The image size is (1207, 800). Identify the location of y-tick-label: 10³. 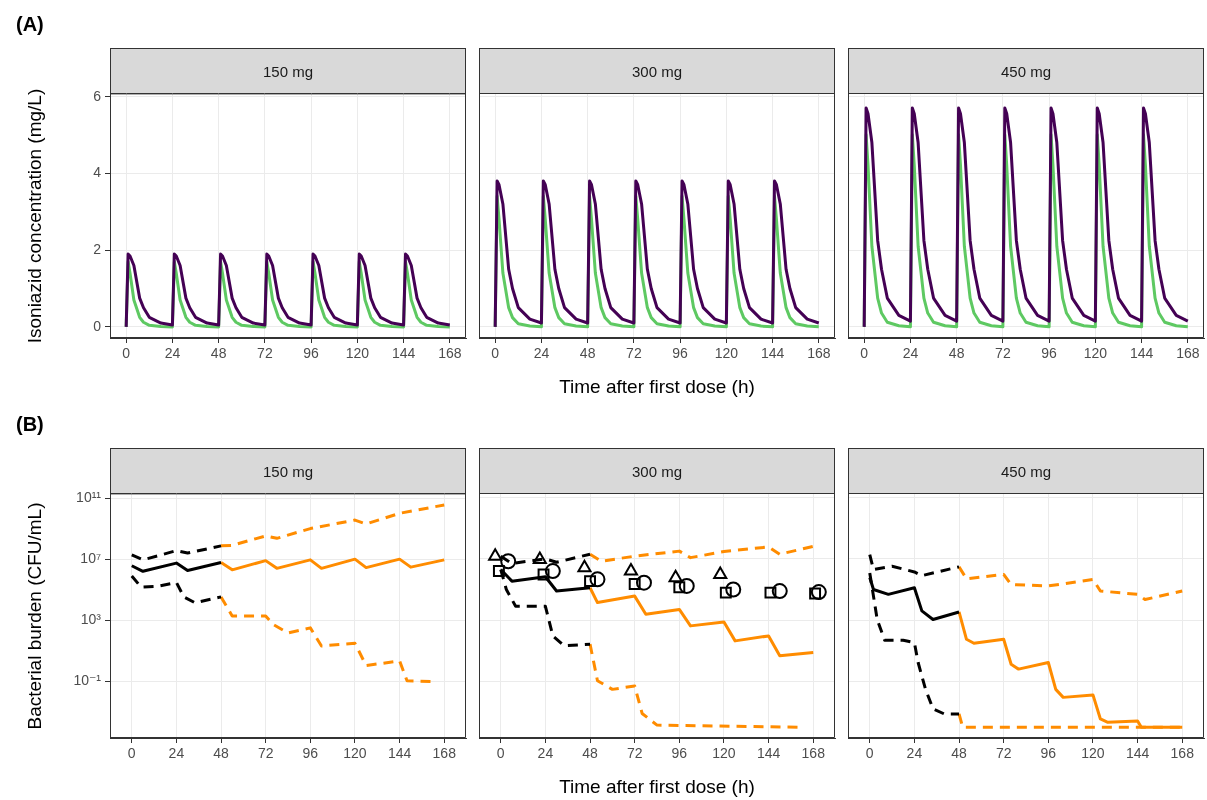
(91, 619).